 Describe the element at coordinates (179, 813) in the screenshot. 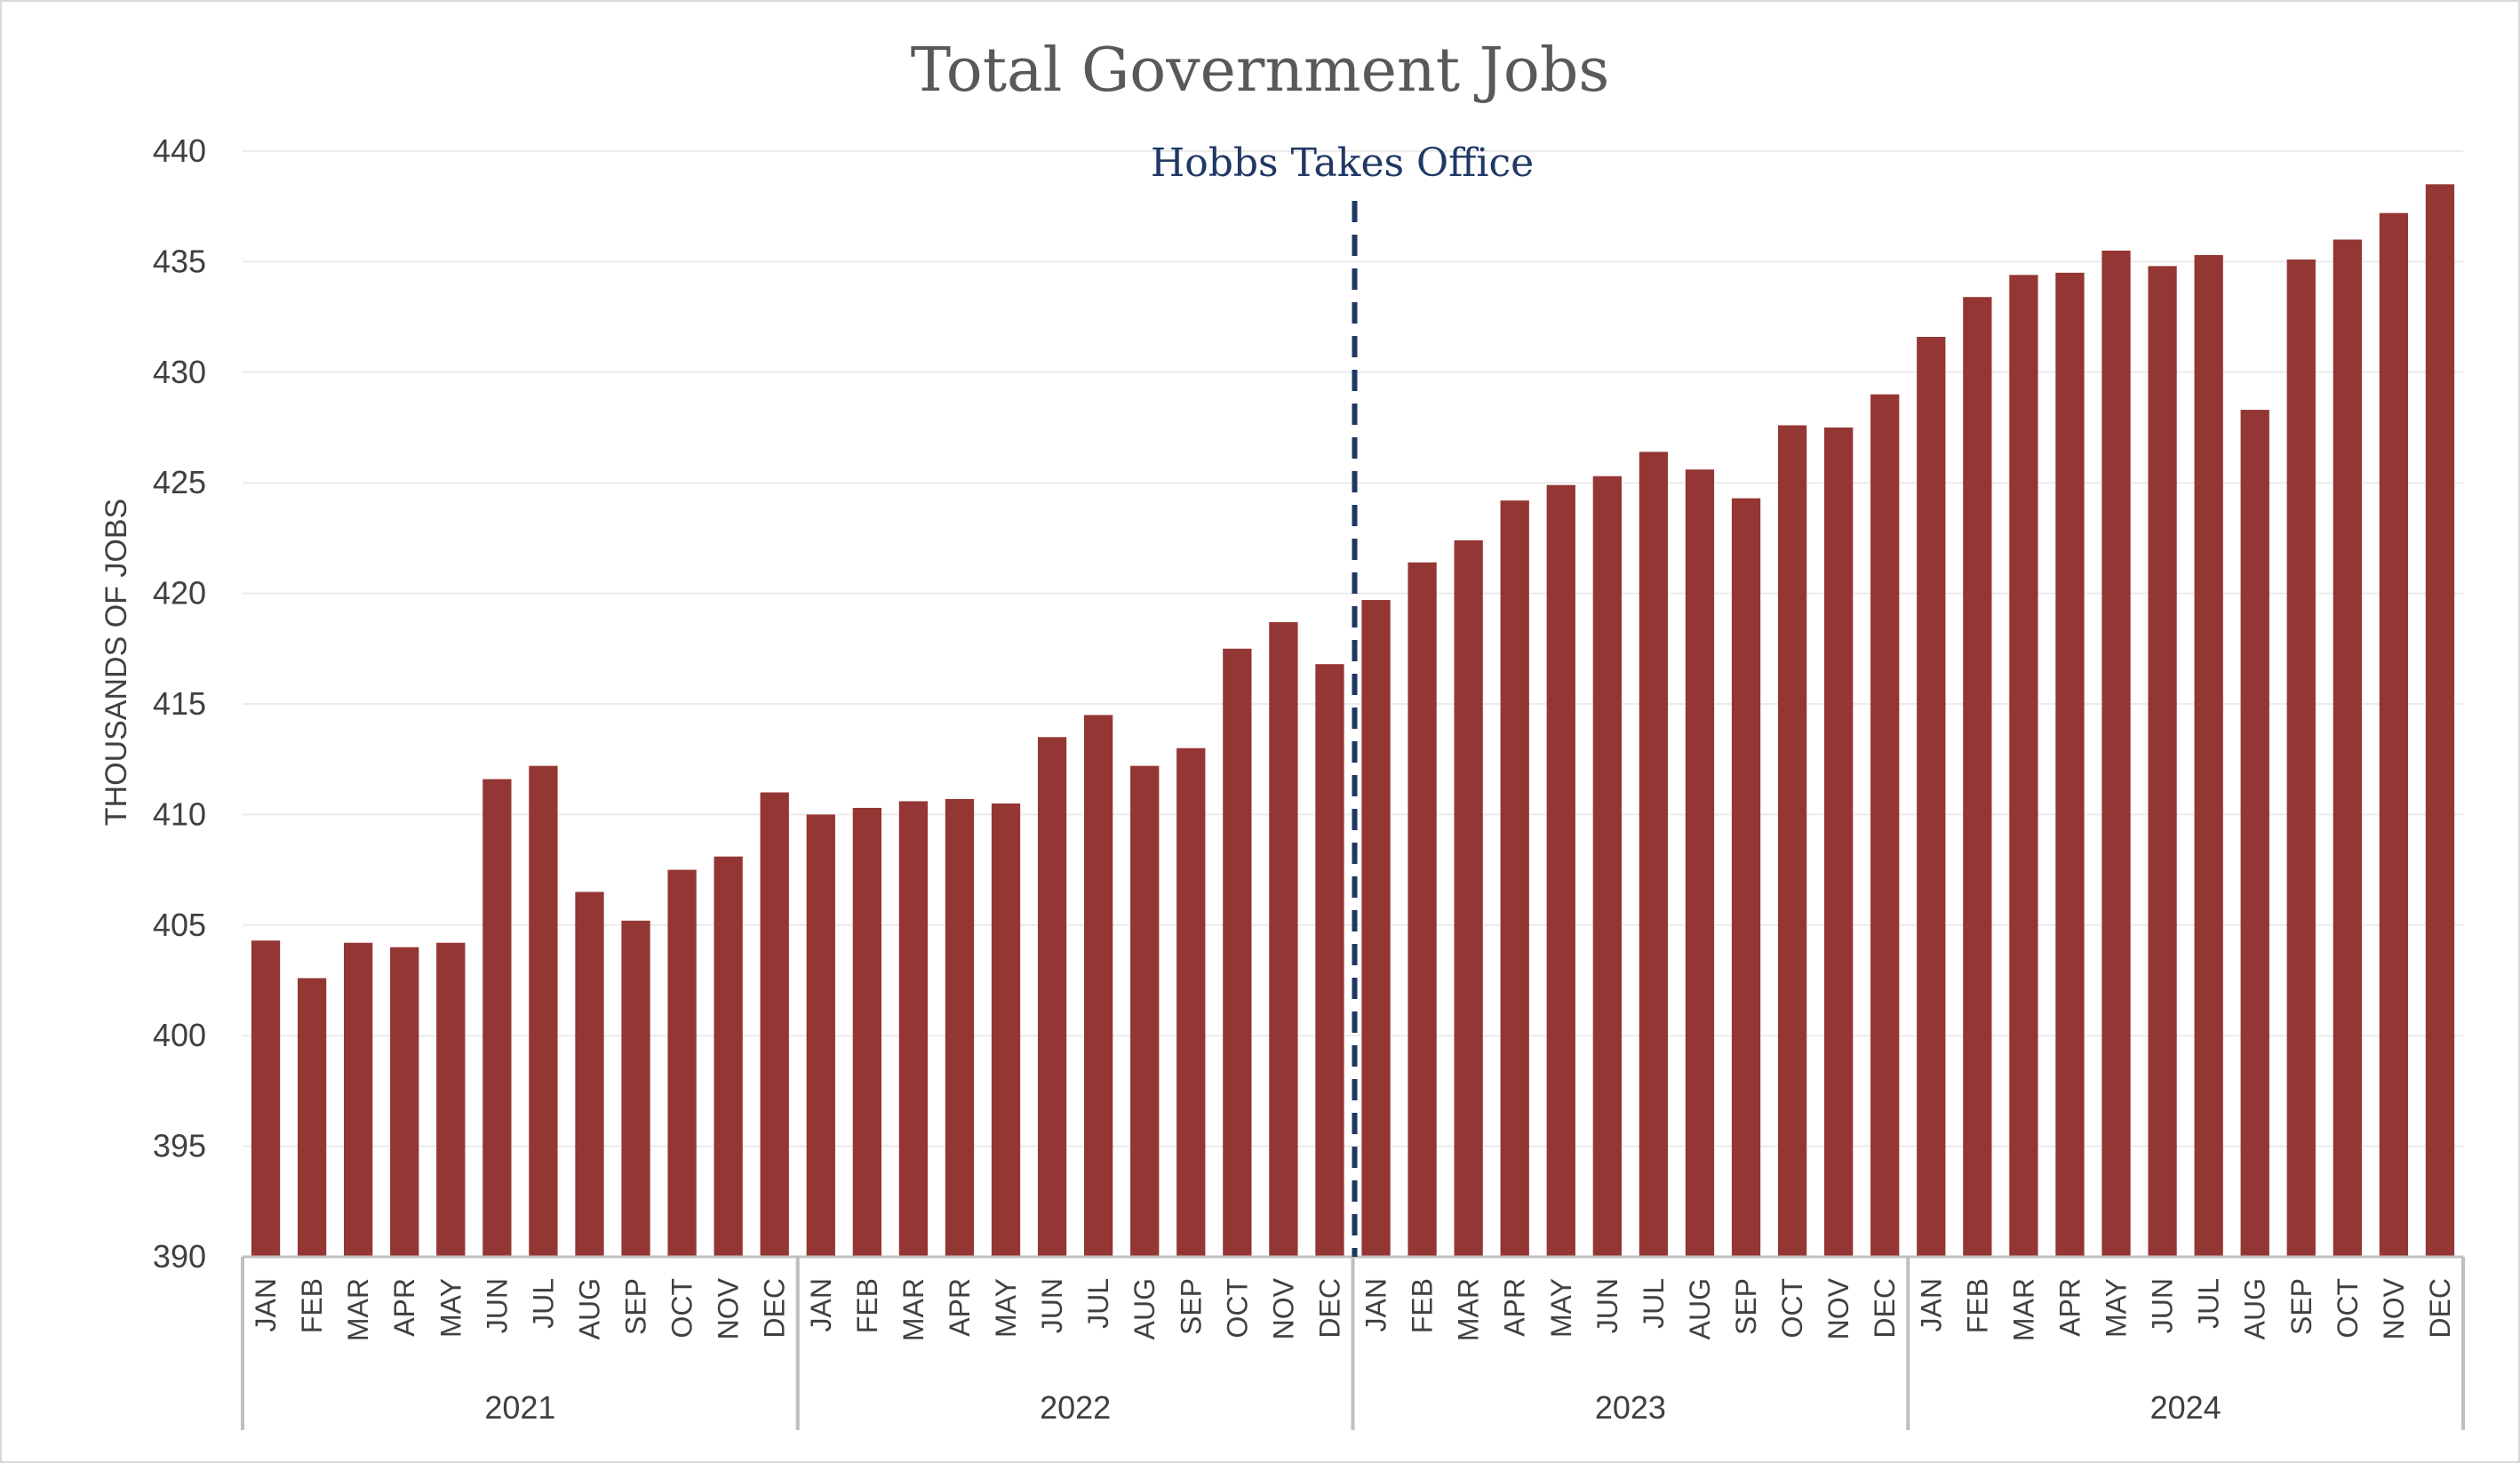

I see `y-tick-label: 410` at that location.